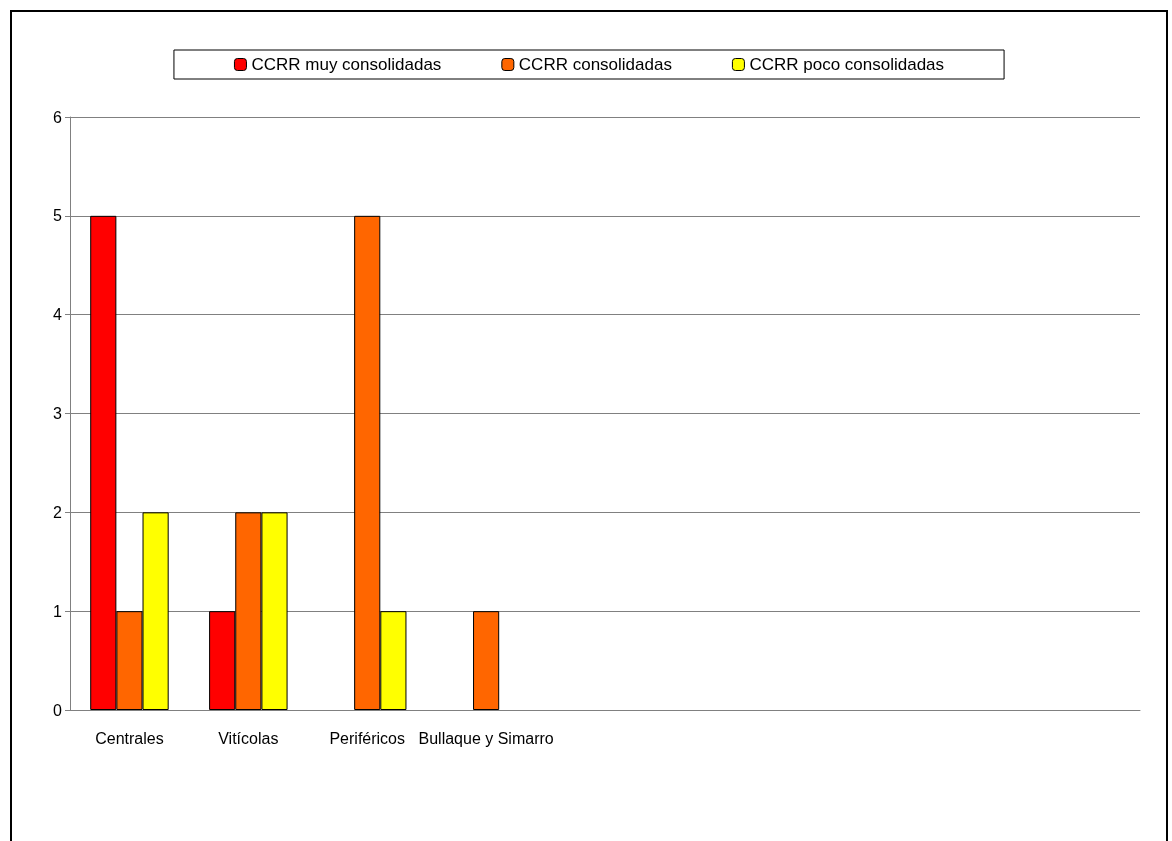 This screenshot has height=841, width=1172. What do you see at coordinates (346, 64) in the screenshot?
I see `legend-label: CCRR muy consolidadas` at bounding box center [346, 64].